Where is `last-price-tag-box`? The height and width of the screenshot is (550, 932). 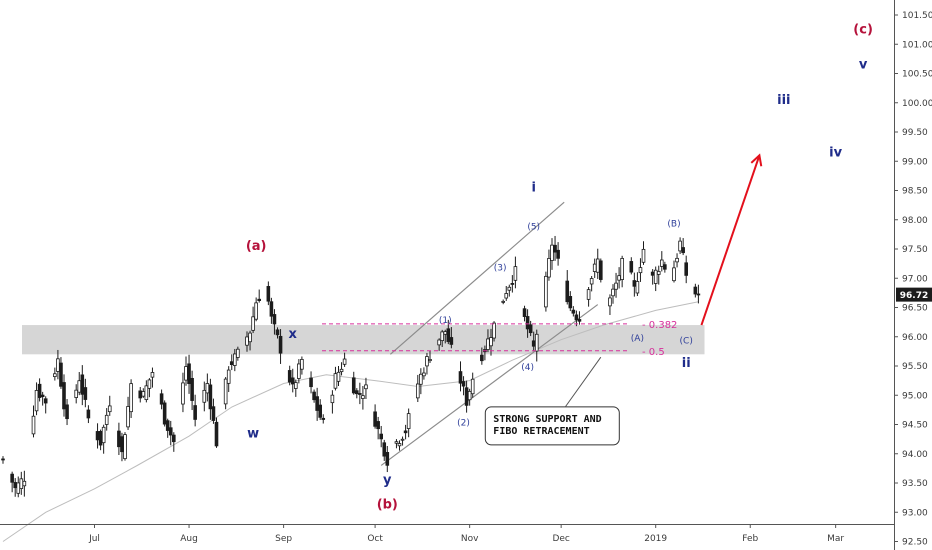 last-price-tag-box is located at coordinates (914, 294).